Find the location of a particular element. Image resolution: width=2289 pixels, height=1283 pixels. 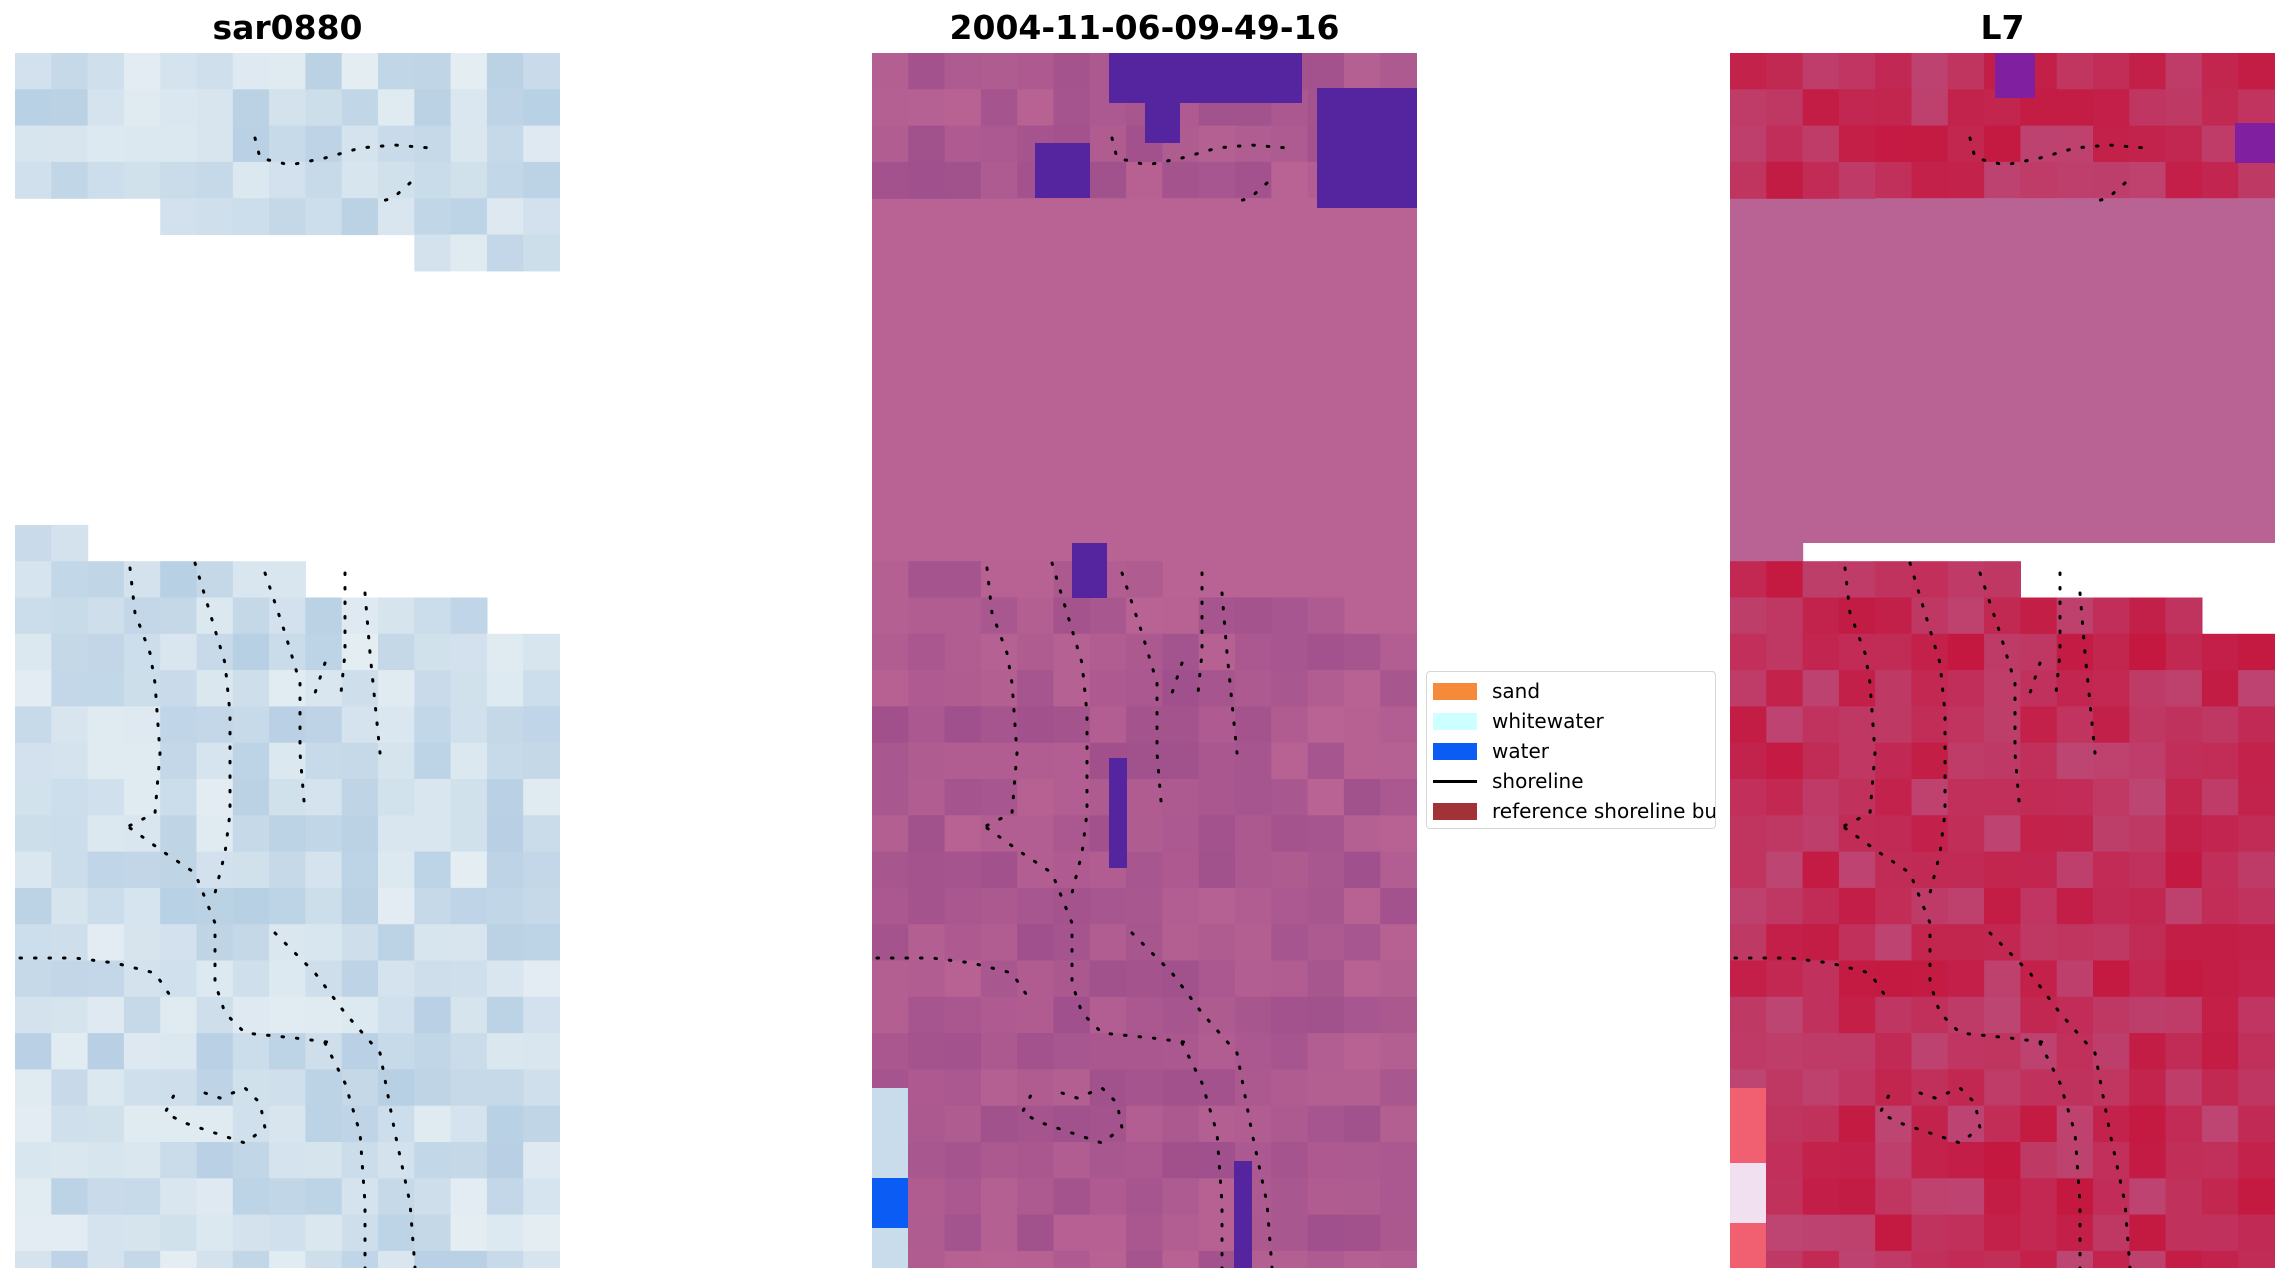

legend-item-sand: sand is located at coordinates (1486, 691).